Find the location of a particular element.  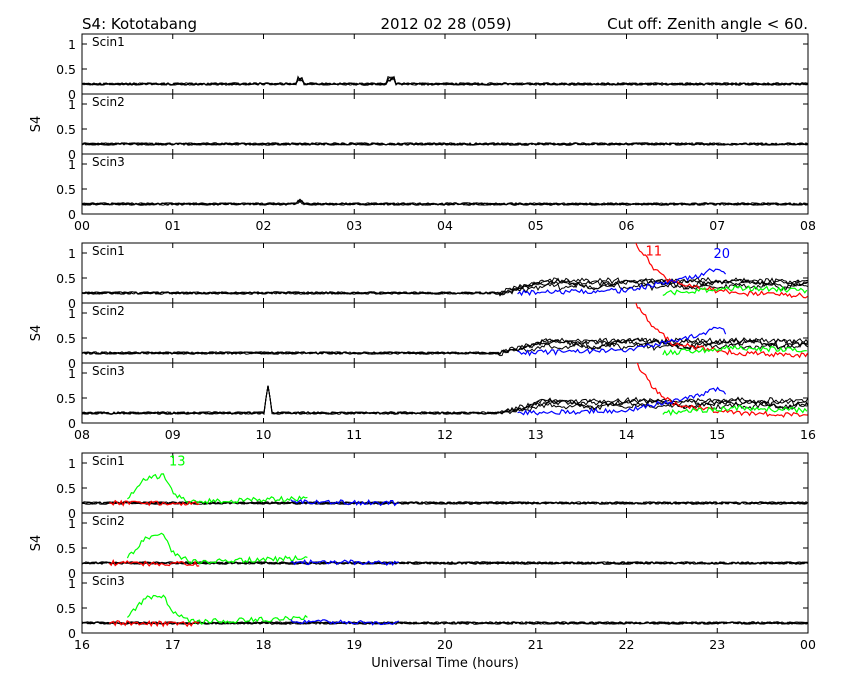

x-tick-label: 06 is located at coordinates (627, 225).